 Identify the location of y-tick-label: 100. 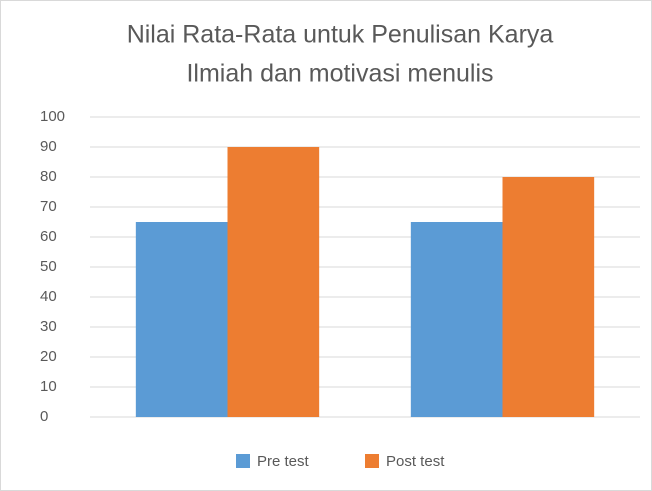
(52, 116).